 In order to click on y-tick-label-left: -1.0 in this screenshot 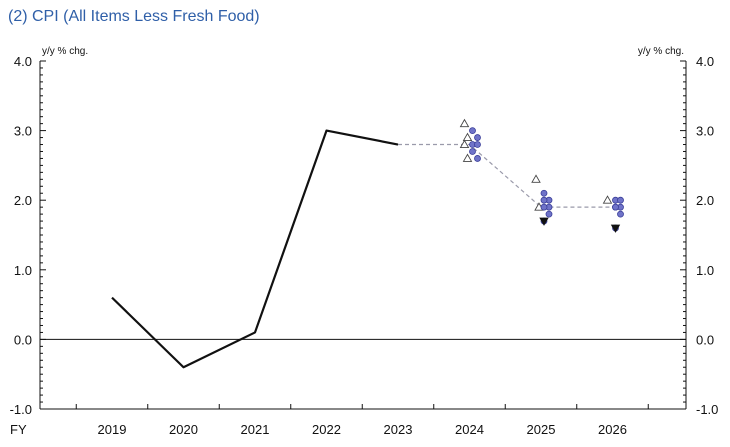, I will do `click(21, 409)`.